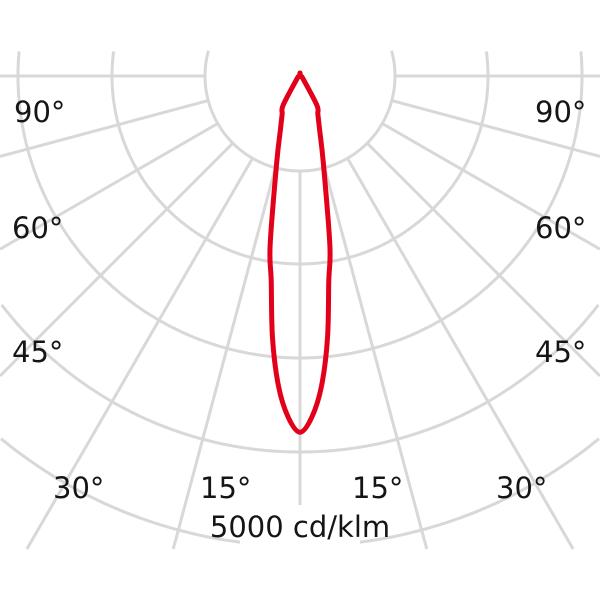 The height and width of the screenshot is (600, 600). Describe the element at coordinates (377, 488) in the screenshot. I see `angle-label-right-15: 15°` at that location.